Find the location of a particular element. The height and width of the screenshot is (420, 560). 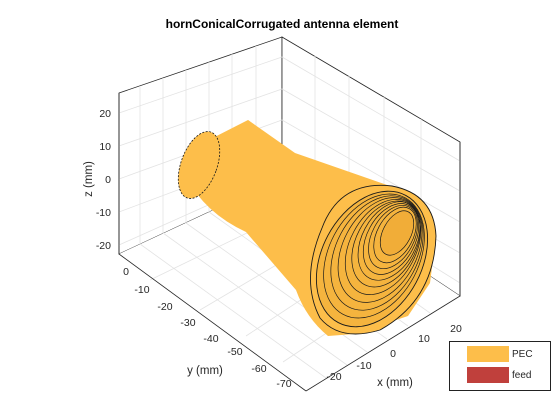

y-tick: -60 is located at coordinates (258, 369).